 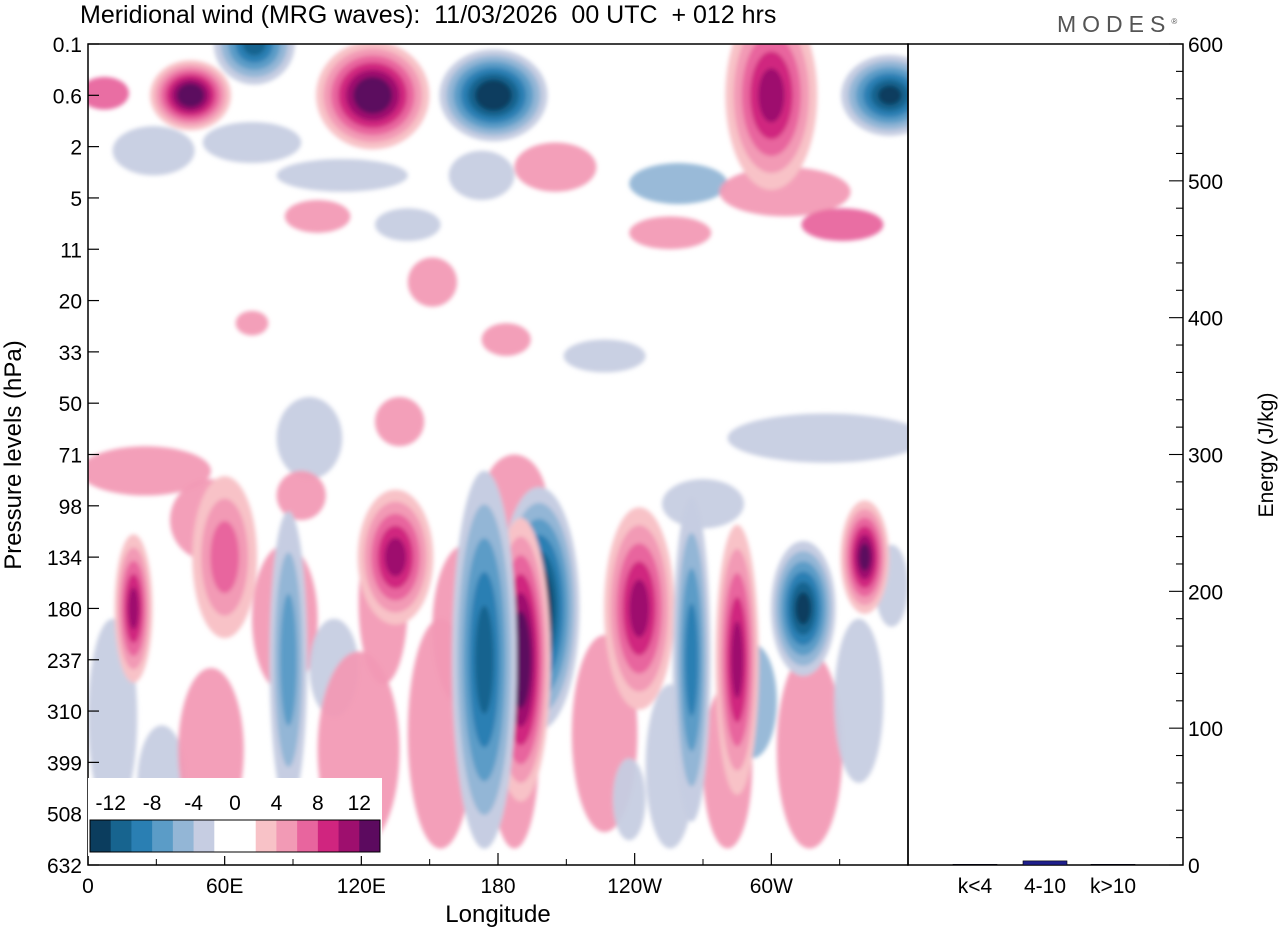 I want to click on y-tick-label: 310, so click(x=64, y=712).